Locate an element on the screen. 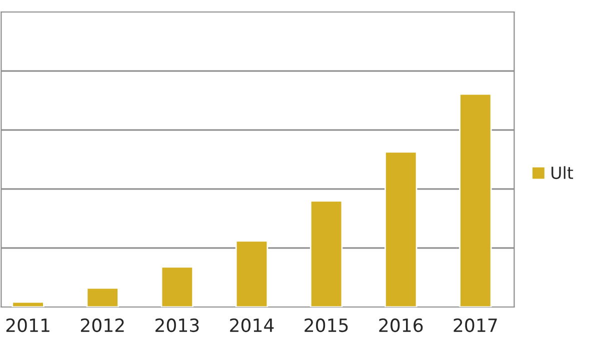  x-tick-label: 2017 is located at coordinates (475, 325).